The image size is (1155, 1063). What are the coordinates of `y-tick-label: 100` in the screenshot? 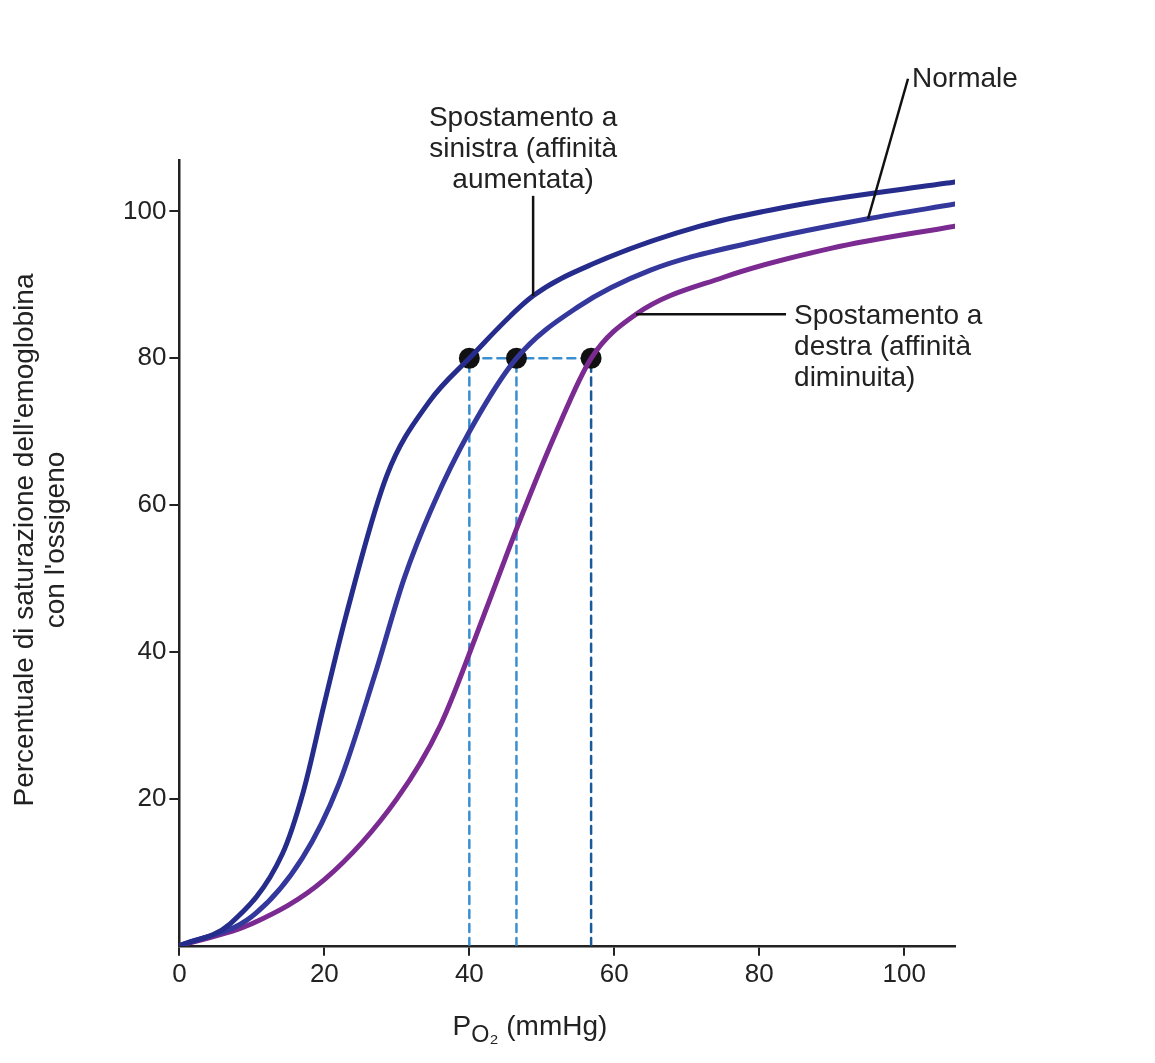 It's located at (144, 209).